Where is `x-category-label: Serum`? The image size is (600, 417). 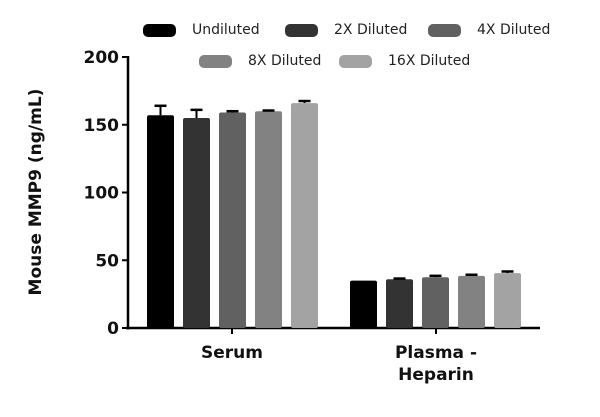
x-category-label: Serum is located at coordinates (232, 353).